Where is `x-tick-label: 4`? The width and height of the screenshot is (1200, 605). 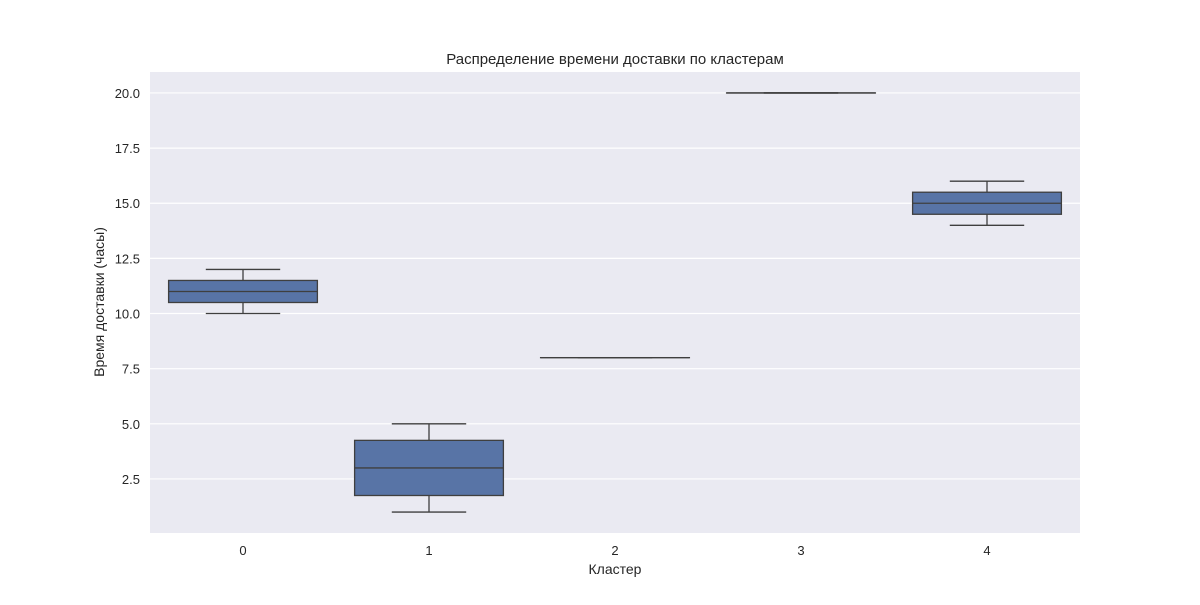 x-tick-label: 4 is located at coordinates (986, 550).